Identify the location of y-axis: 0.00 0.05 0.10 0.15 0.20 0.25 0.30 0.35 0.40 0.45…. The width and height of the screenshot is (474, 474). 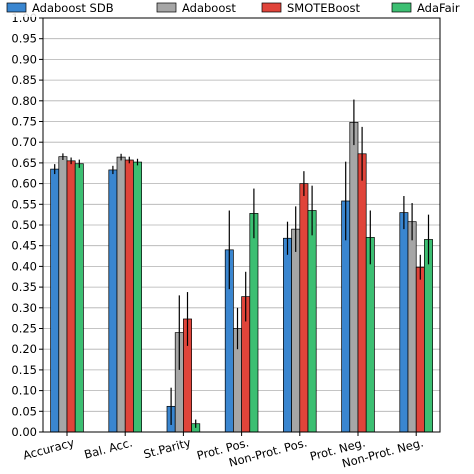
(27, 225).